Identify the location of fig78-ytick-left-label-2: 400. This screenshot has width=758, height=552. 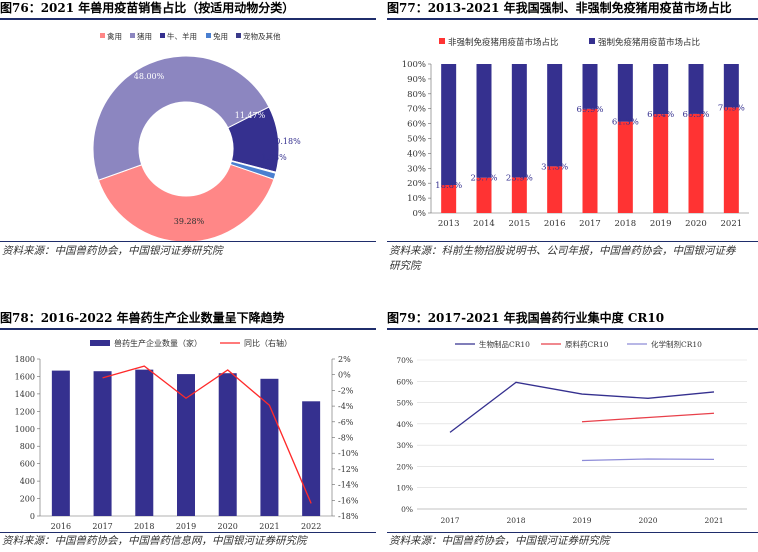
(27, 481).